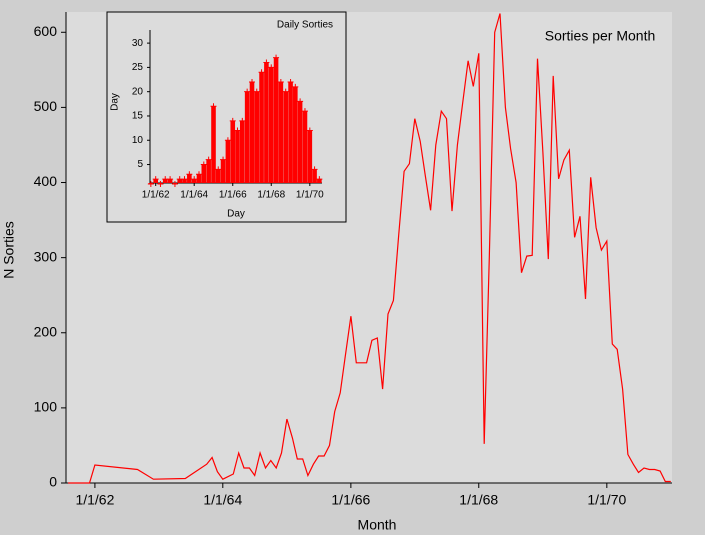 This screenshot has width=705, height=535. Describe the element at coordinates (46, 31) in the screenshot. I see `y-tick-label: 600` at that location.